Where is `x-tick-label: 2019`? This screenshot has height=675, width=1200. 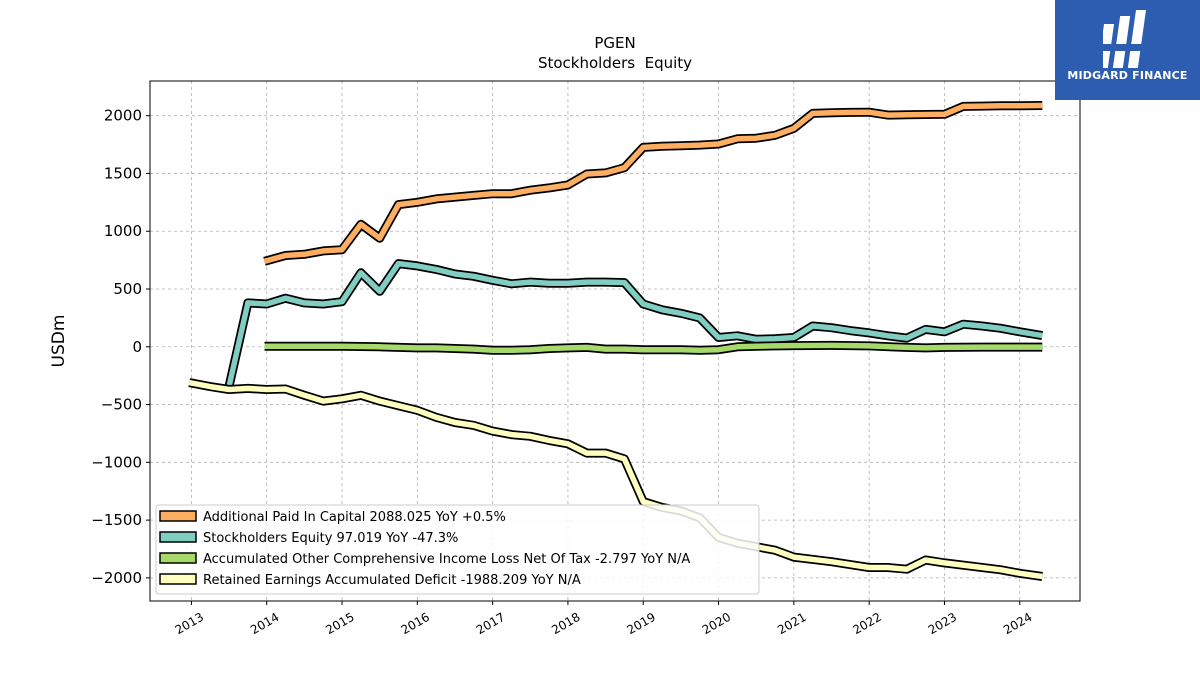
x-tick-label: 2019 is located at coordinates (641, 623).